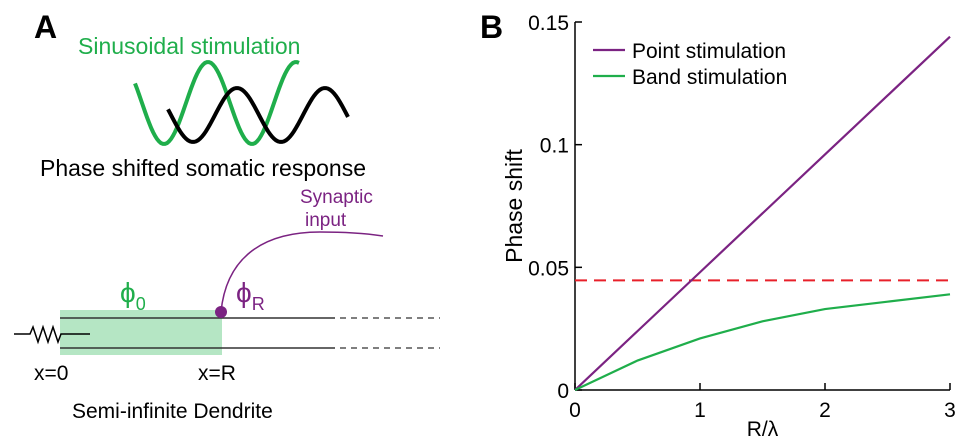 Image resolution: width=972 pixels, height=440 pixels. Describe the element at coordinates (548, 268) in the screenshot. I see `y-tick-label: 0.05` at that location.